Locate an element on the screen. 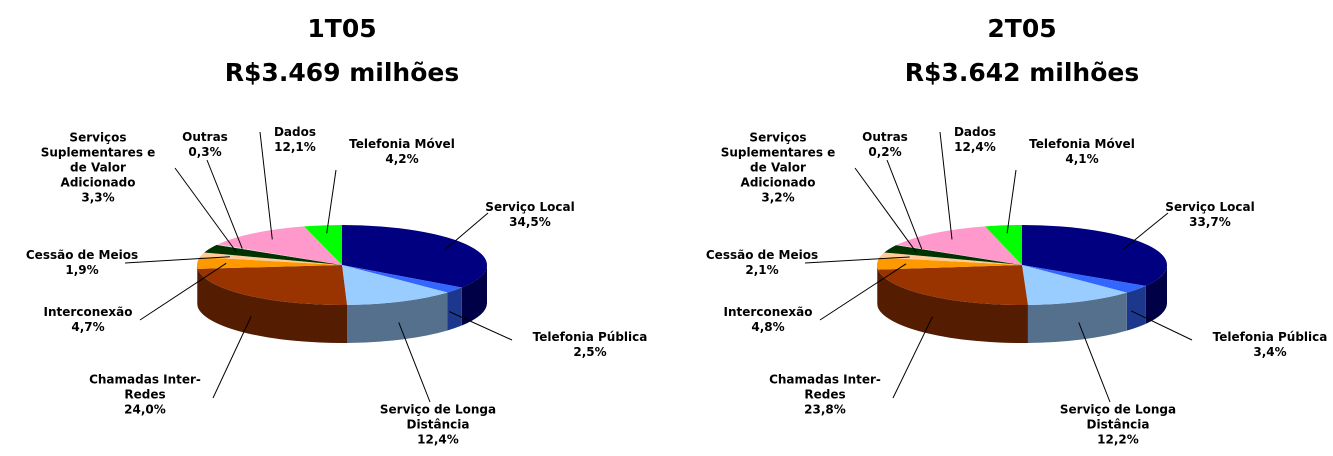  label-value: 4,7% is located at coordinates (88, 327).